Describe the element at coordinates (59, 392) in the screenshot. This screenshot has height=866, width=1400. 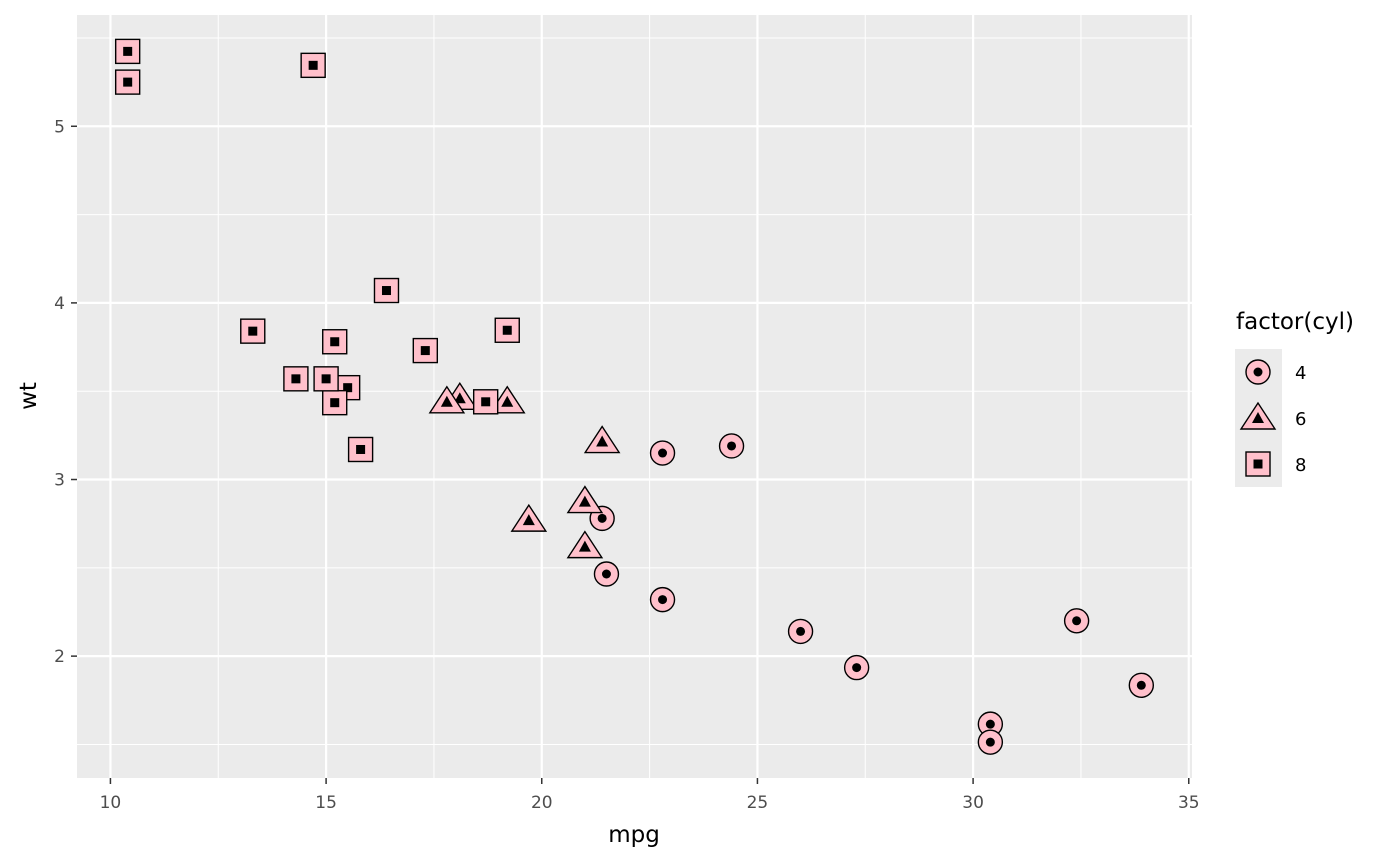
I see `y-axis-tick-labels: 2 3 4 5` at that location.